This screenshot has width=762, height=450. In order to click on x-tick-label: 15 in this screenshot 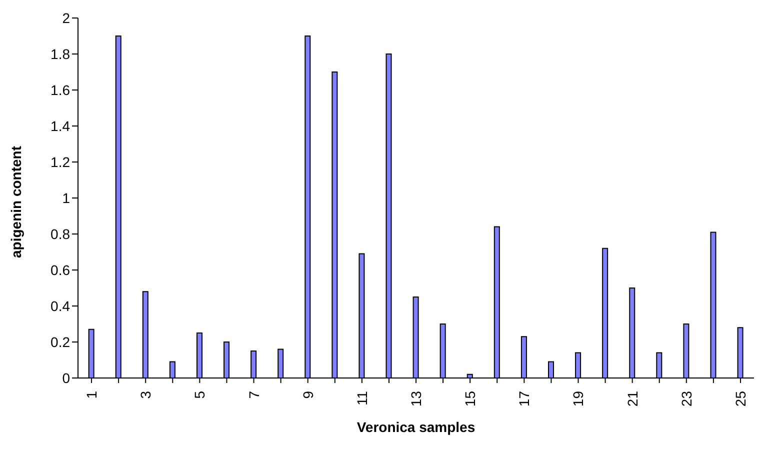, I will do `click(470, 398)`.